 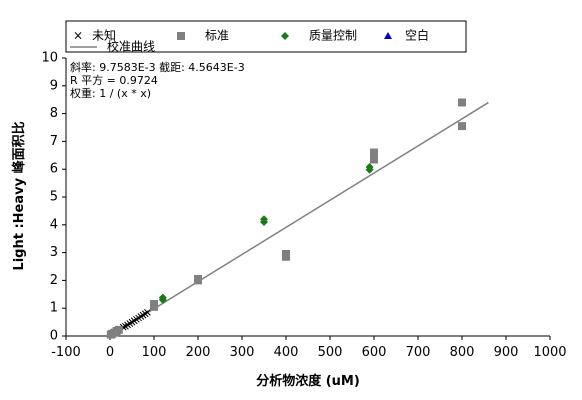 What do you see at coordinates (374, 352) in the screenshot?
I see `x-tick-label: 600` at bounding box center [374, 352].